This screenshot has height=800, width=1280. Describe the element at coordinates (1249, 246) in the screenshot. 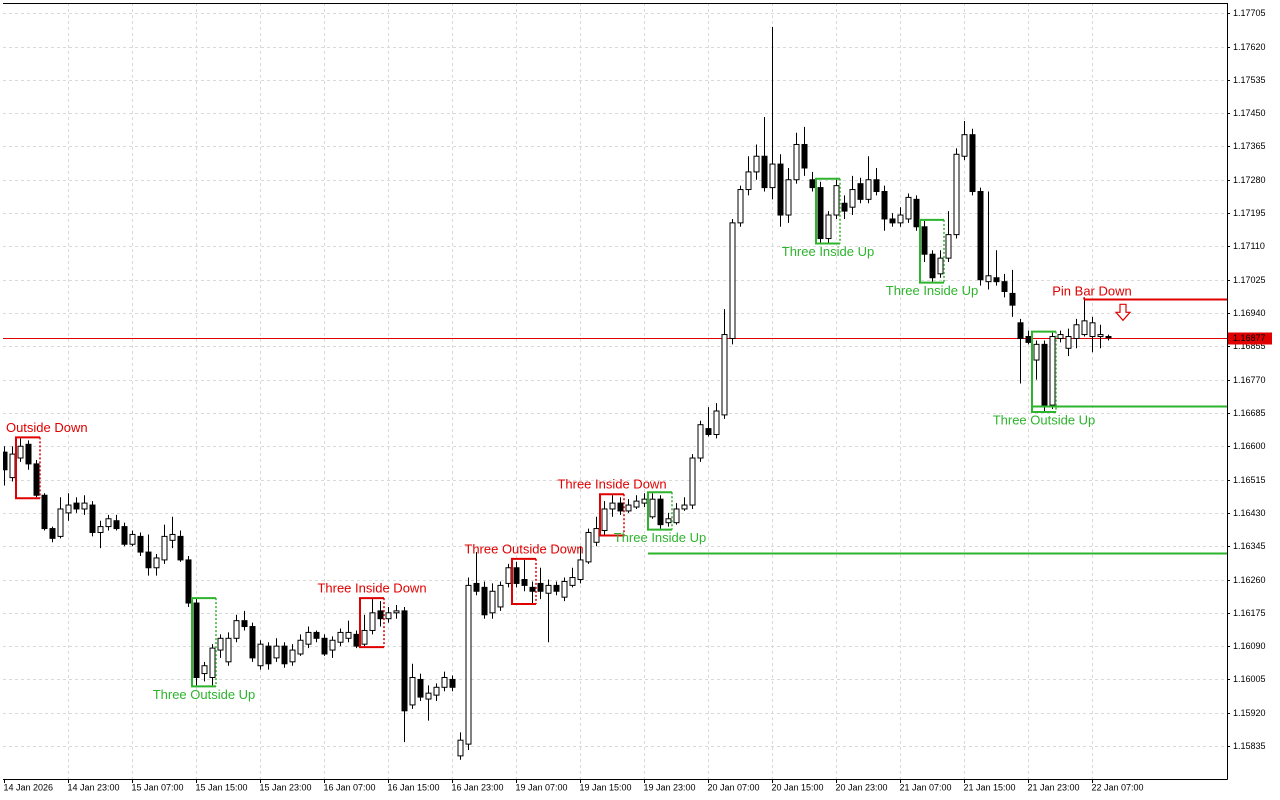

I see `y-tick-label: 1.17110` at that location.